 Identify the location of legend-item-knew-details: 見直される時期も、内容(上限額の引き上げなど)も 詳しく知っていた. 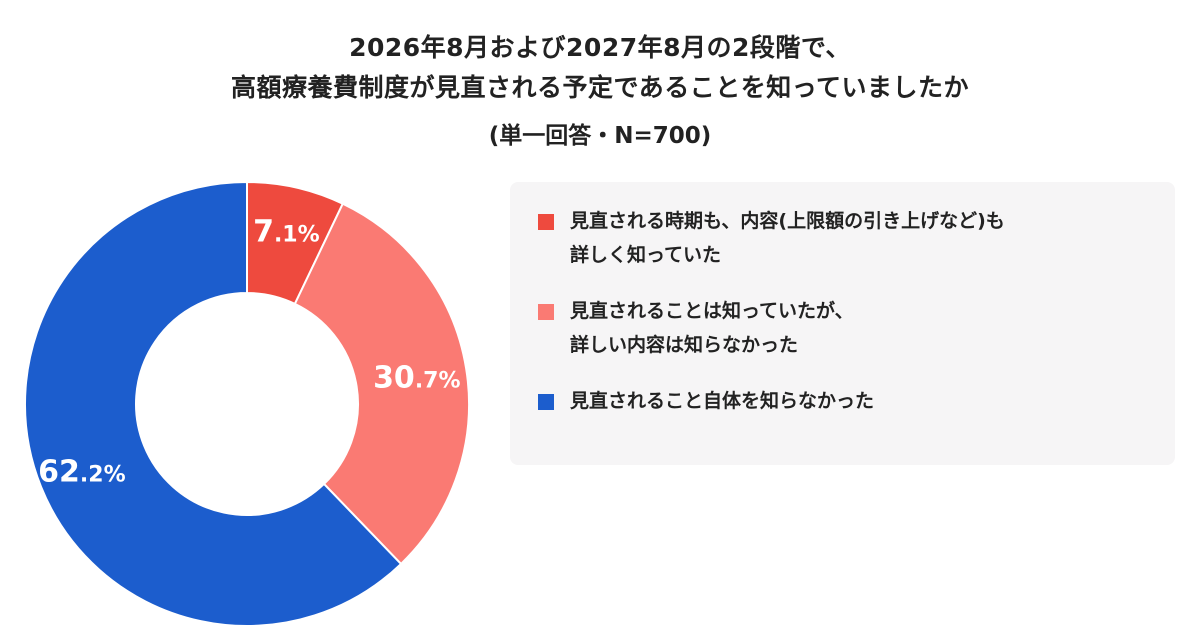
(846, 238).